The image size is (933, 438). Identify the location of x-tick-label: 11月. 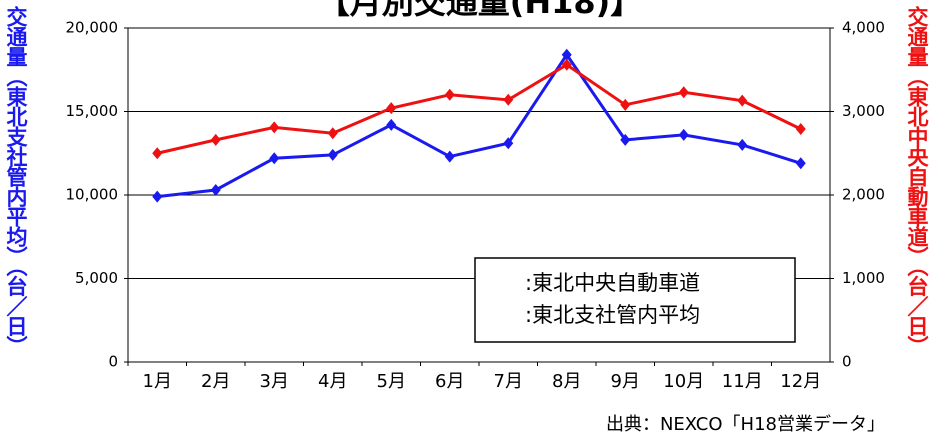
(742, 381).